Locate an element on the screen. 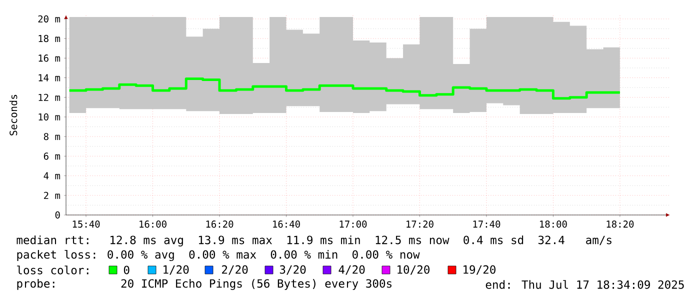 Image resolution: width=697 pixels, height=297 pixels. text: 4/20 is located at coordinates (351, 270).